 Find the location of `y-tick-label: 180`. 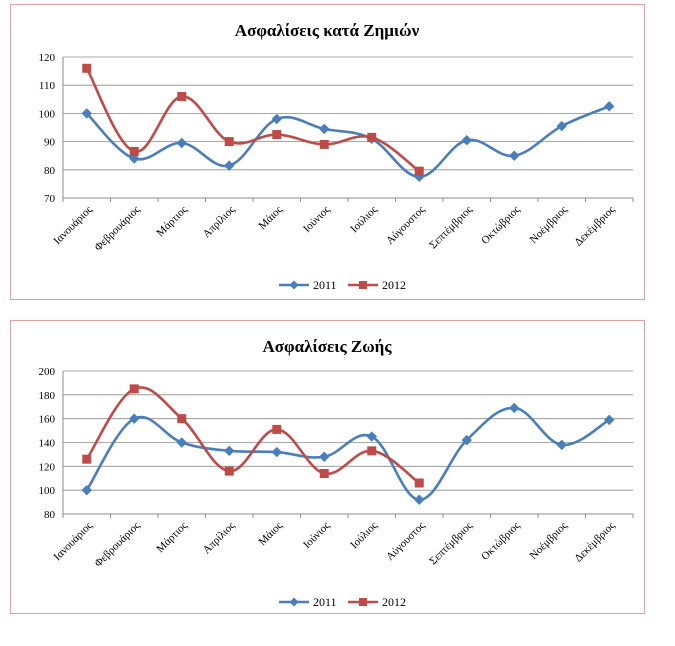

y-tick-label: 180 is located at coordinates (47, 396).